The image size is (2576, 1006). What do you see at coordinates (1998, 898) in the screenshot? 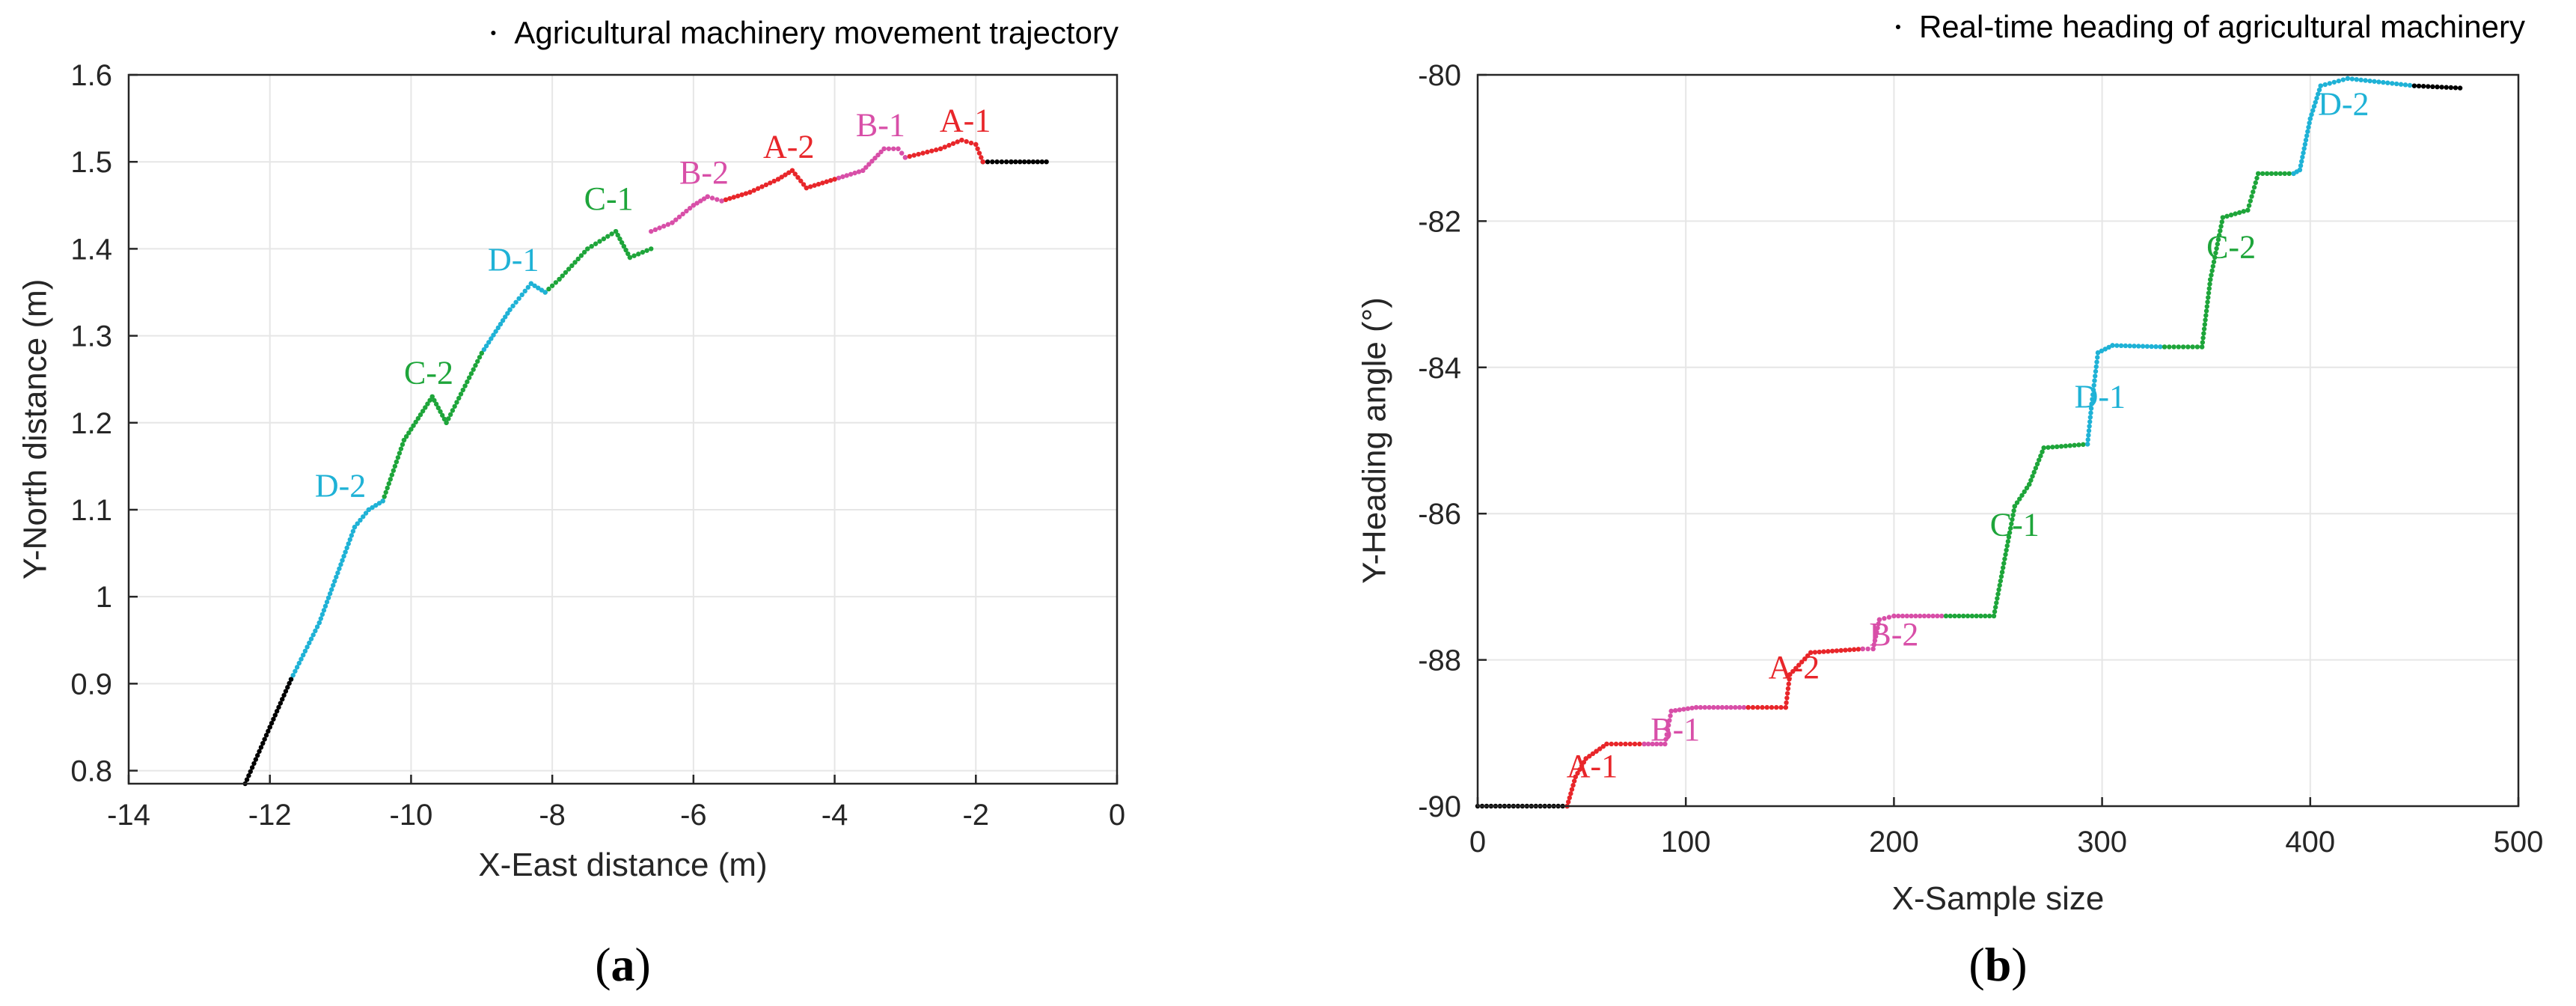
I see `x-axis-label-b: X-Sample size` at bounding box center [1998, 898].